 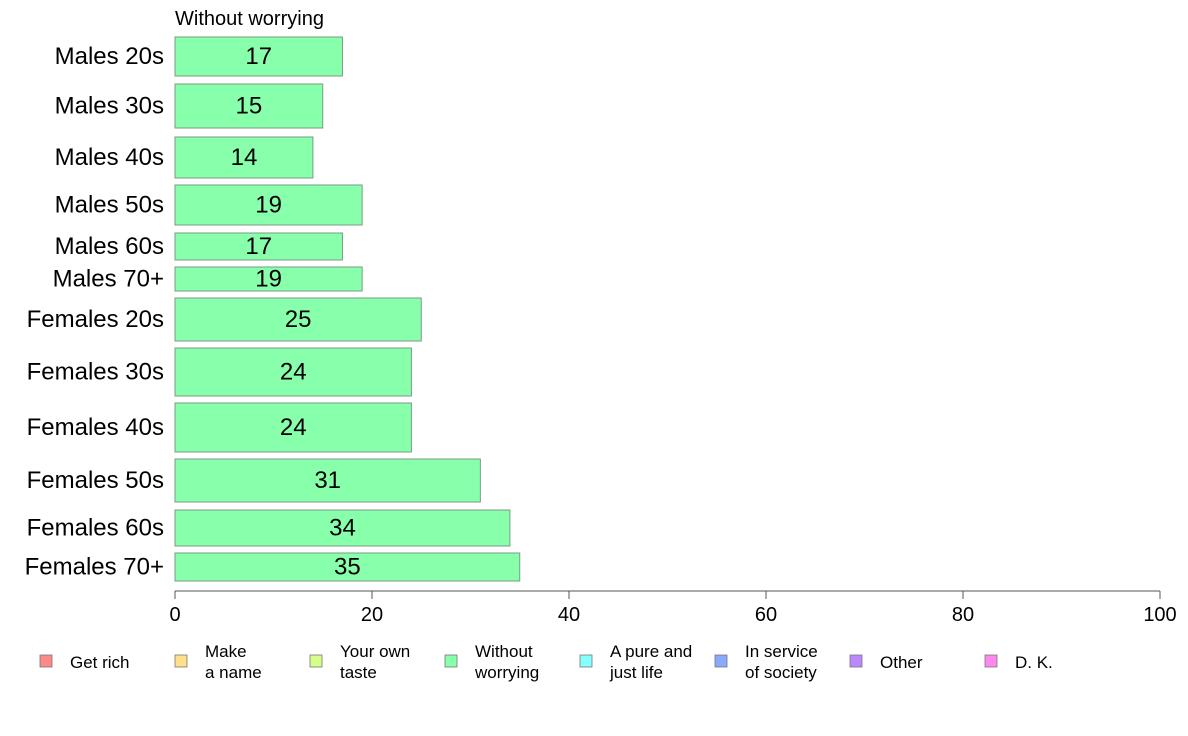 I want to click on category-label: Females 50s, so click(x=95, y=480).